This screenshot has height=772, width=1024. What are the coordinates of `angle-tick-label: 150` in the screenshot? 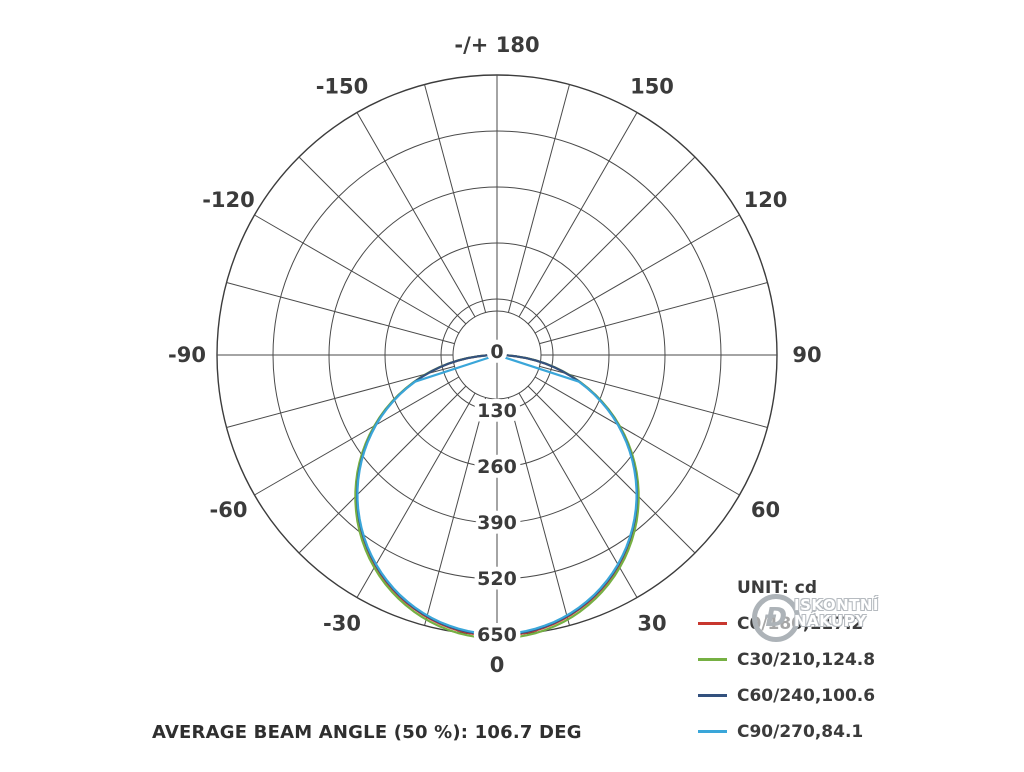 It's located at (652, 87).